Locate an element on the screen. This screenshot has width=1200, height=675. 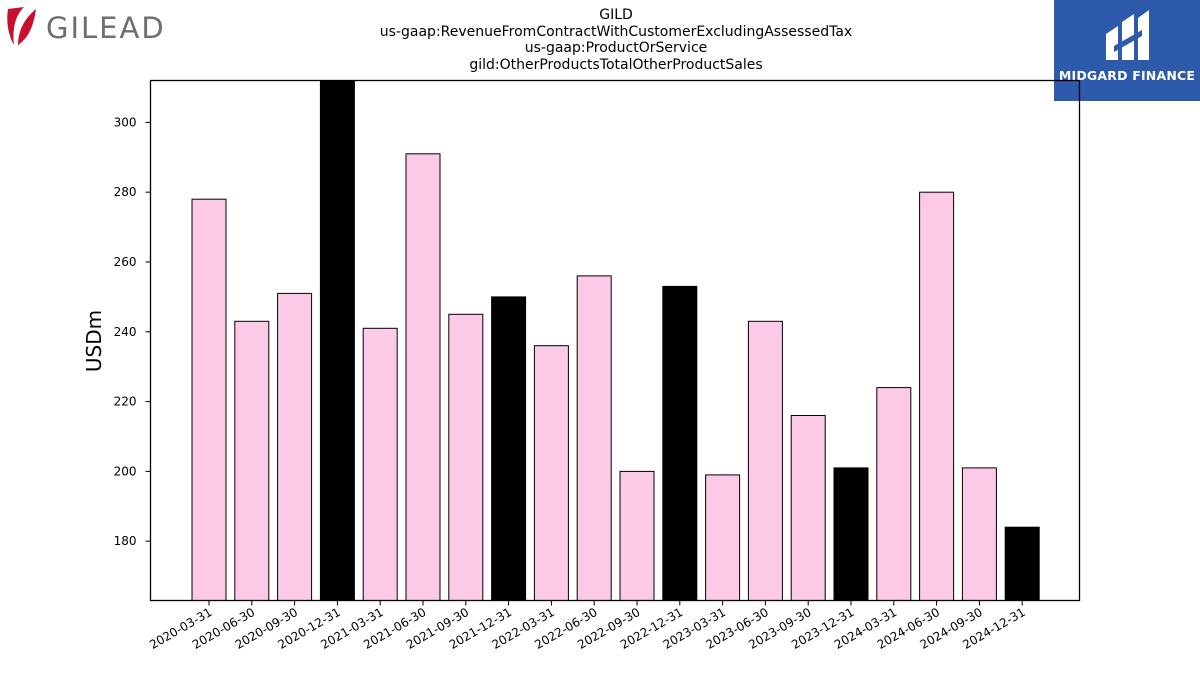
title-member: gild:OtherProductsTotalOtherProductSales is located at coordinates (616, 64).